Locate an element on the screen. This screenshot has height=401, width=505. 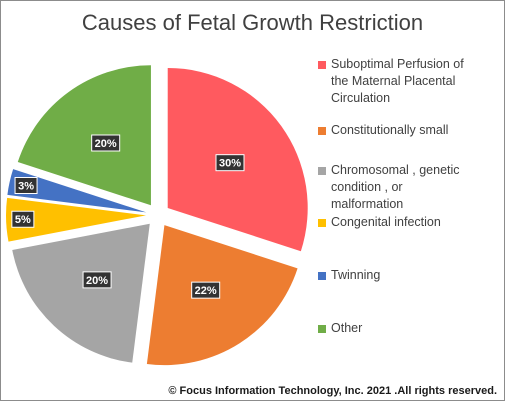
pie-data-label: 5% is located at coordinates (23, 219).